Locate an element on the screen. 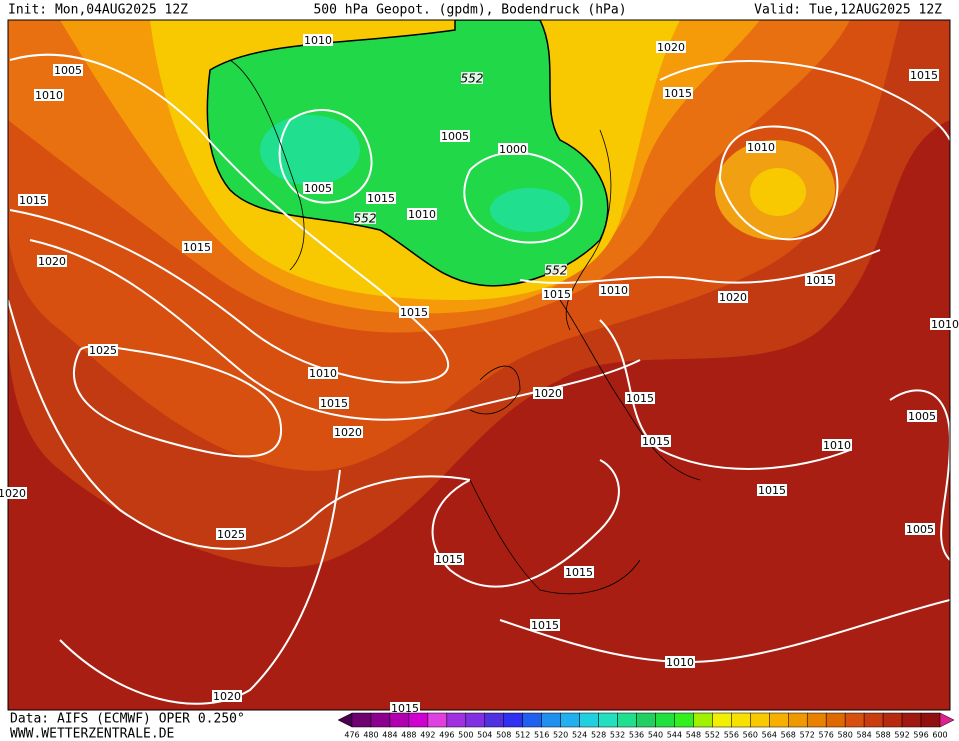 The height and width of the screenshot is (741, 959). geopotential-label-box is located at coordinates (365, 218).